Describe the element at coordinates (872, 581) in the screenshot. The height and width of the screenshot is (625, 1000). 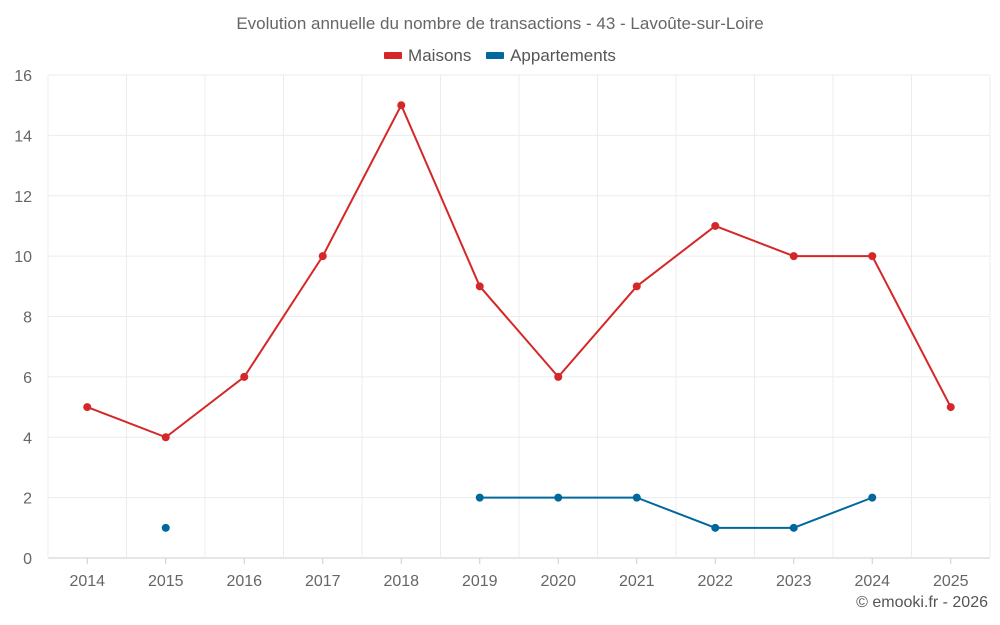
I see `x-tick-label: 2024` at that location.